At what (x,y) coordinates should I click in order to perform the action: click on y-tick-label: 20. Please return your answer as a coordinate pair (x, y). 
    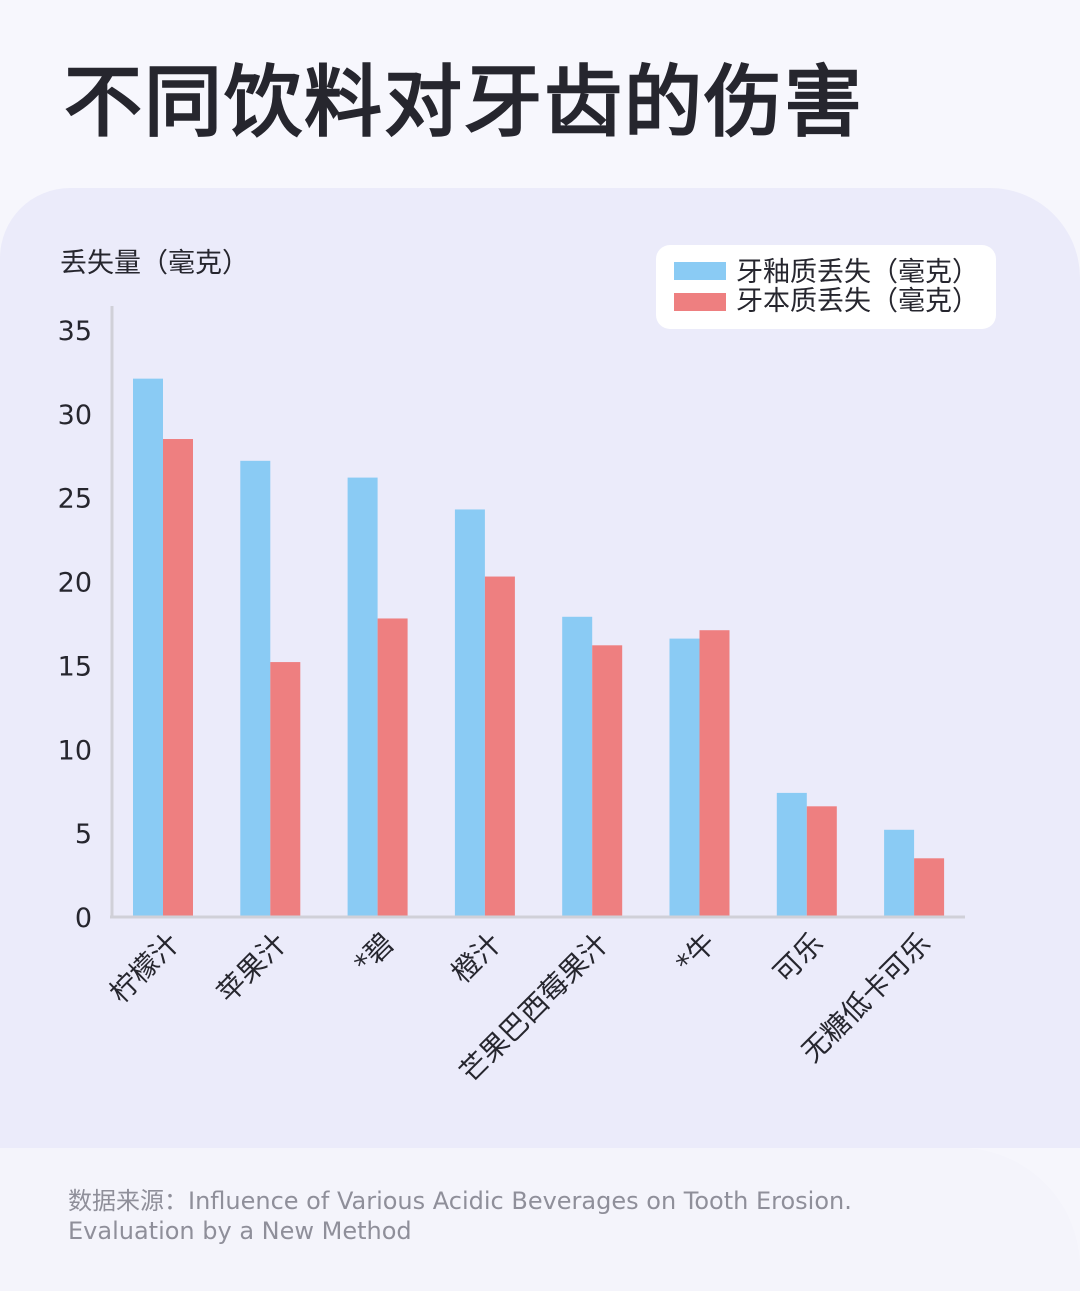
    Looking at the image, I should click on (75, 583).